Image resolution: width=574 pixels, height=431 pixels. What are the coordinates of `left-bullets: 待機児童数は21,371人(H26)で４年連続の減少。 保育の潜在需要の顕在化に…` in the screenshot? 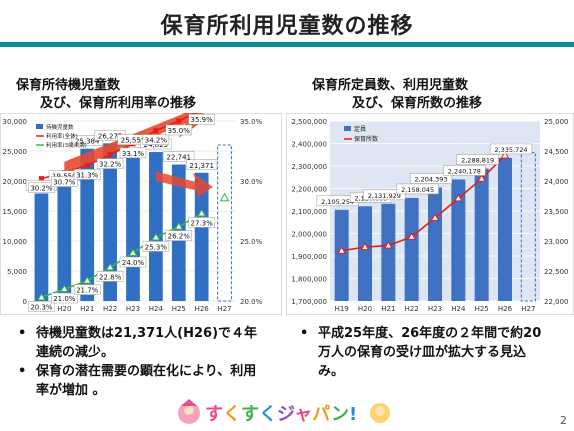 It's located at (138, 362).